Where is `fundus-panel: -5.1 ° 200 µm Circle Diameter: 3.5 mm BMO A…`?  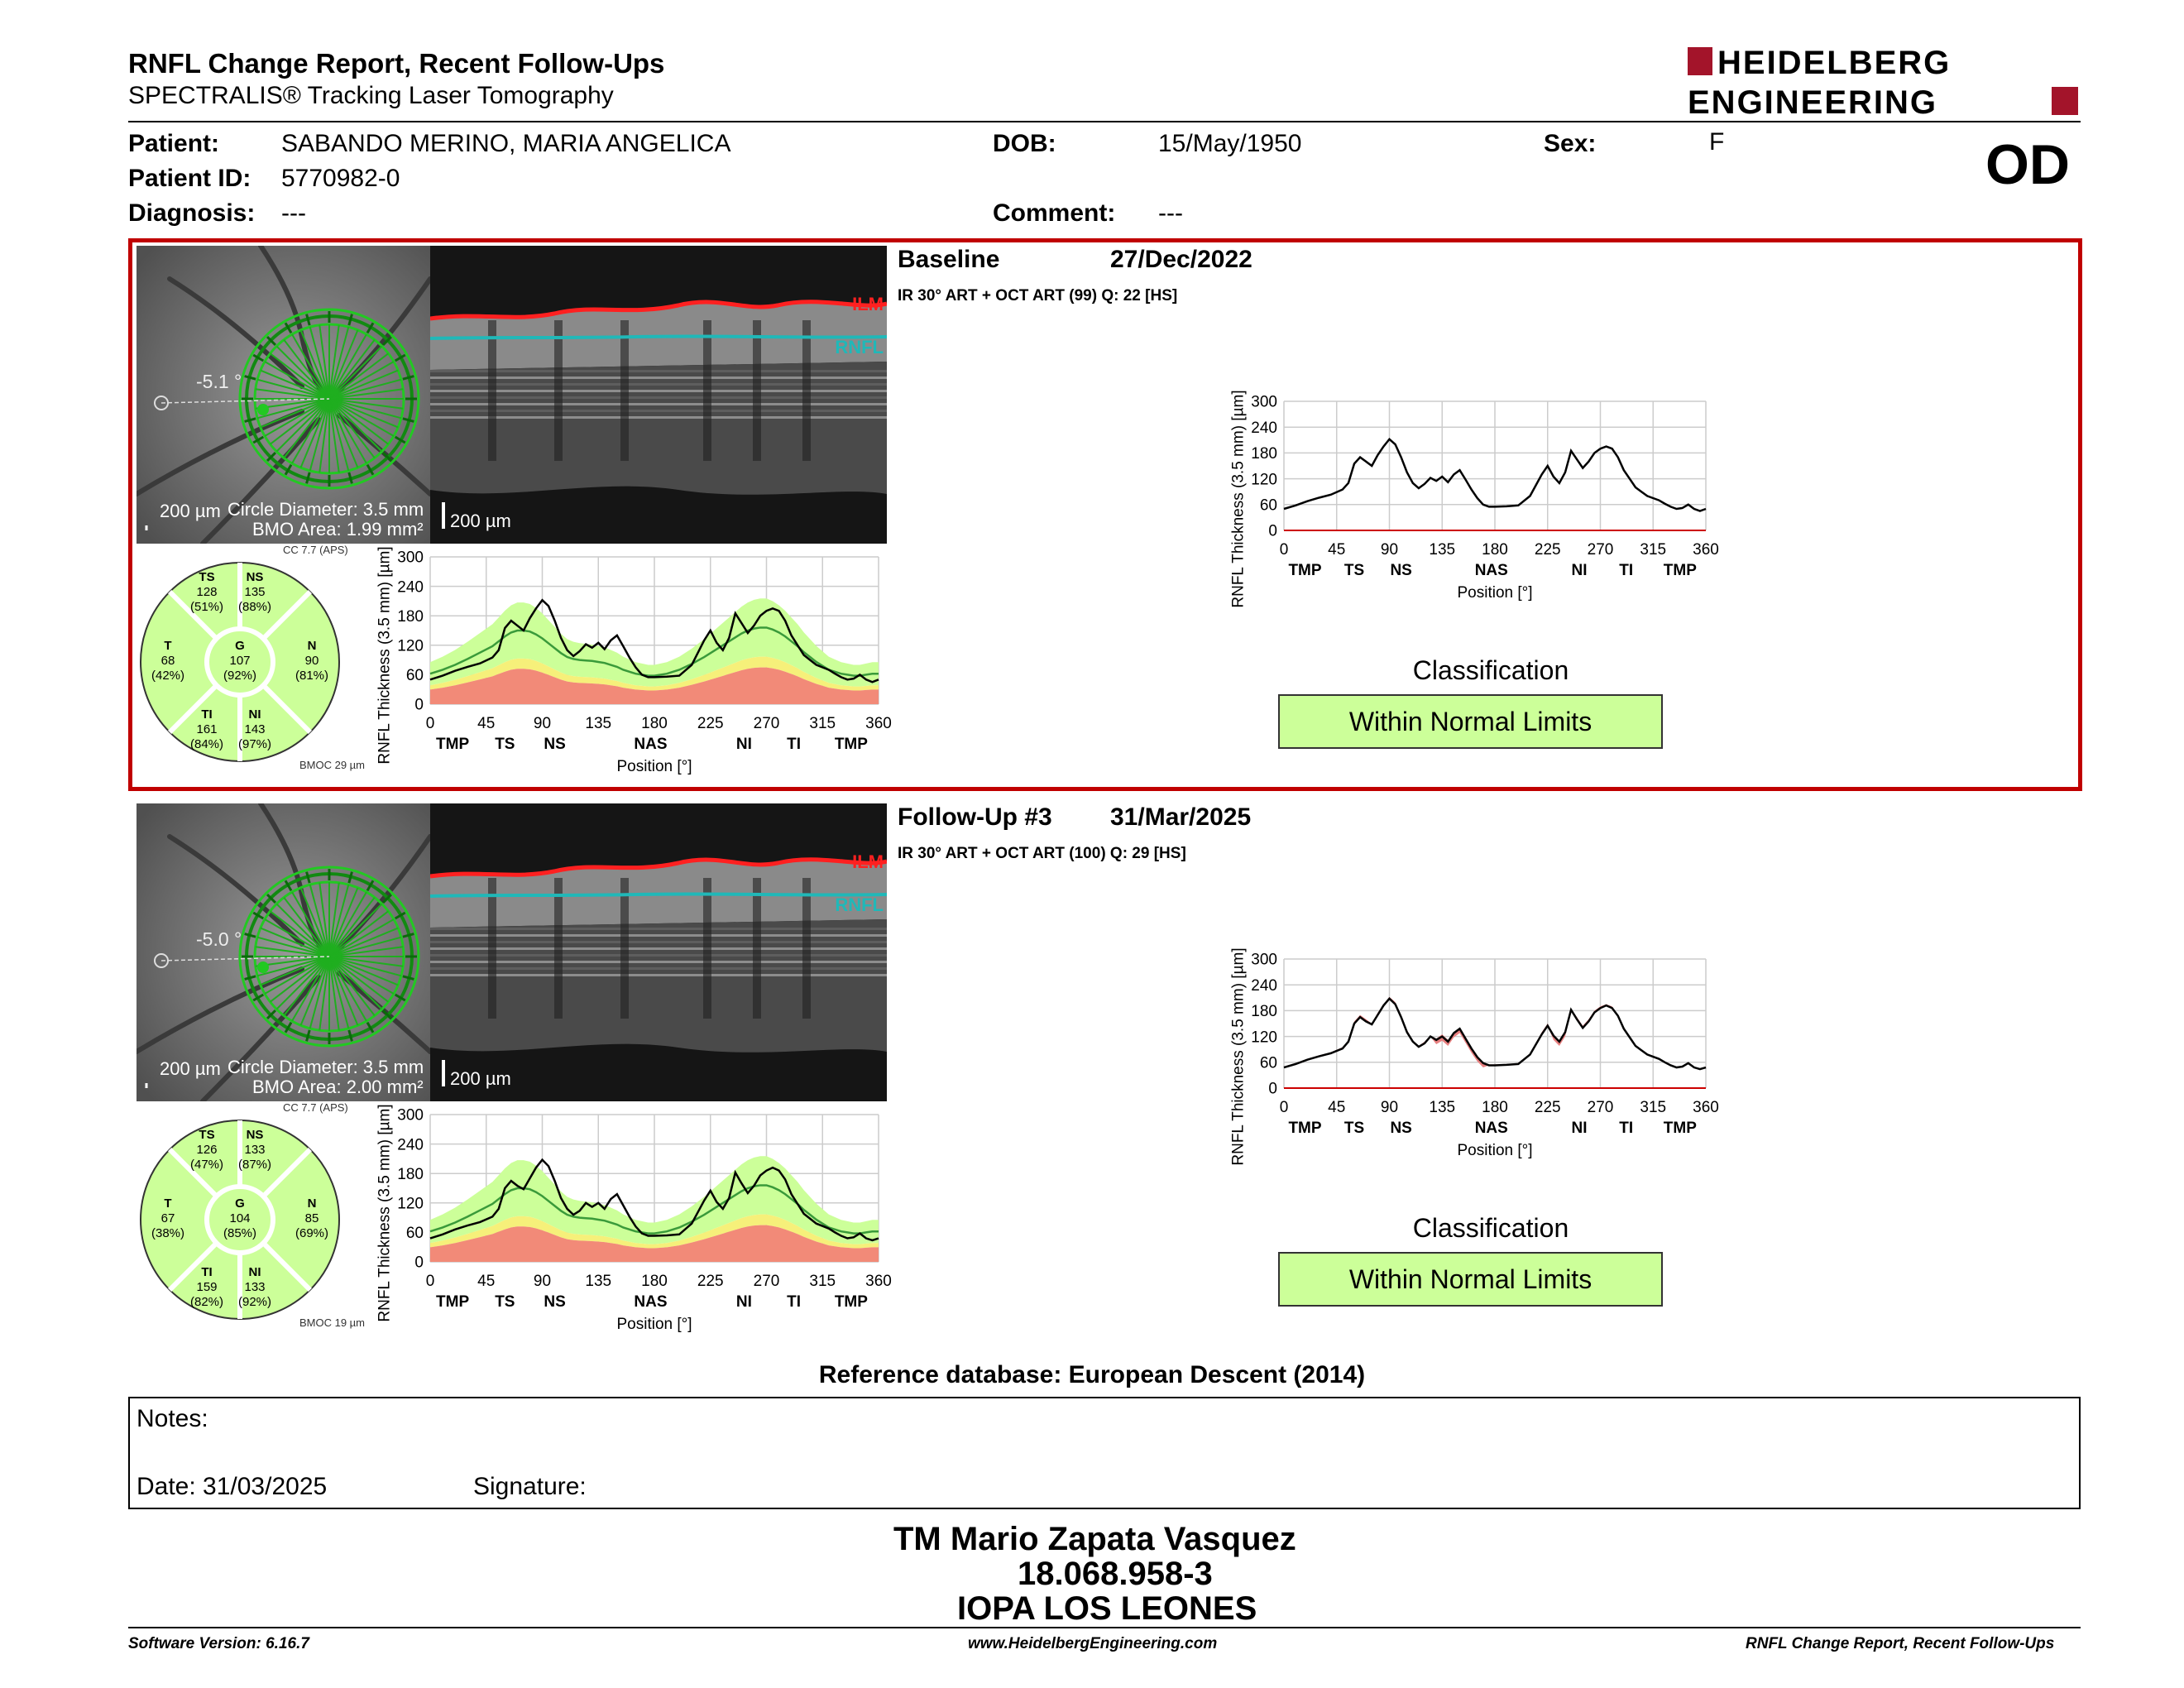
fundus-panel: -5.1 ° 200 µm Circle Diameter: 3.5 mm BMO A… is located at coordinates (283, 395).